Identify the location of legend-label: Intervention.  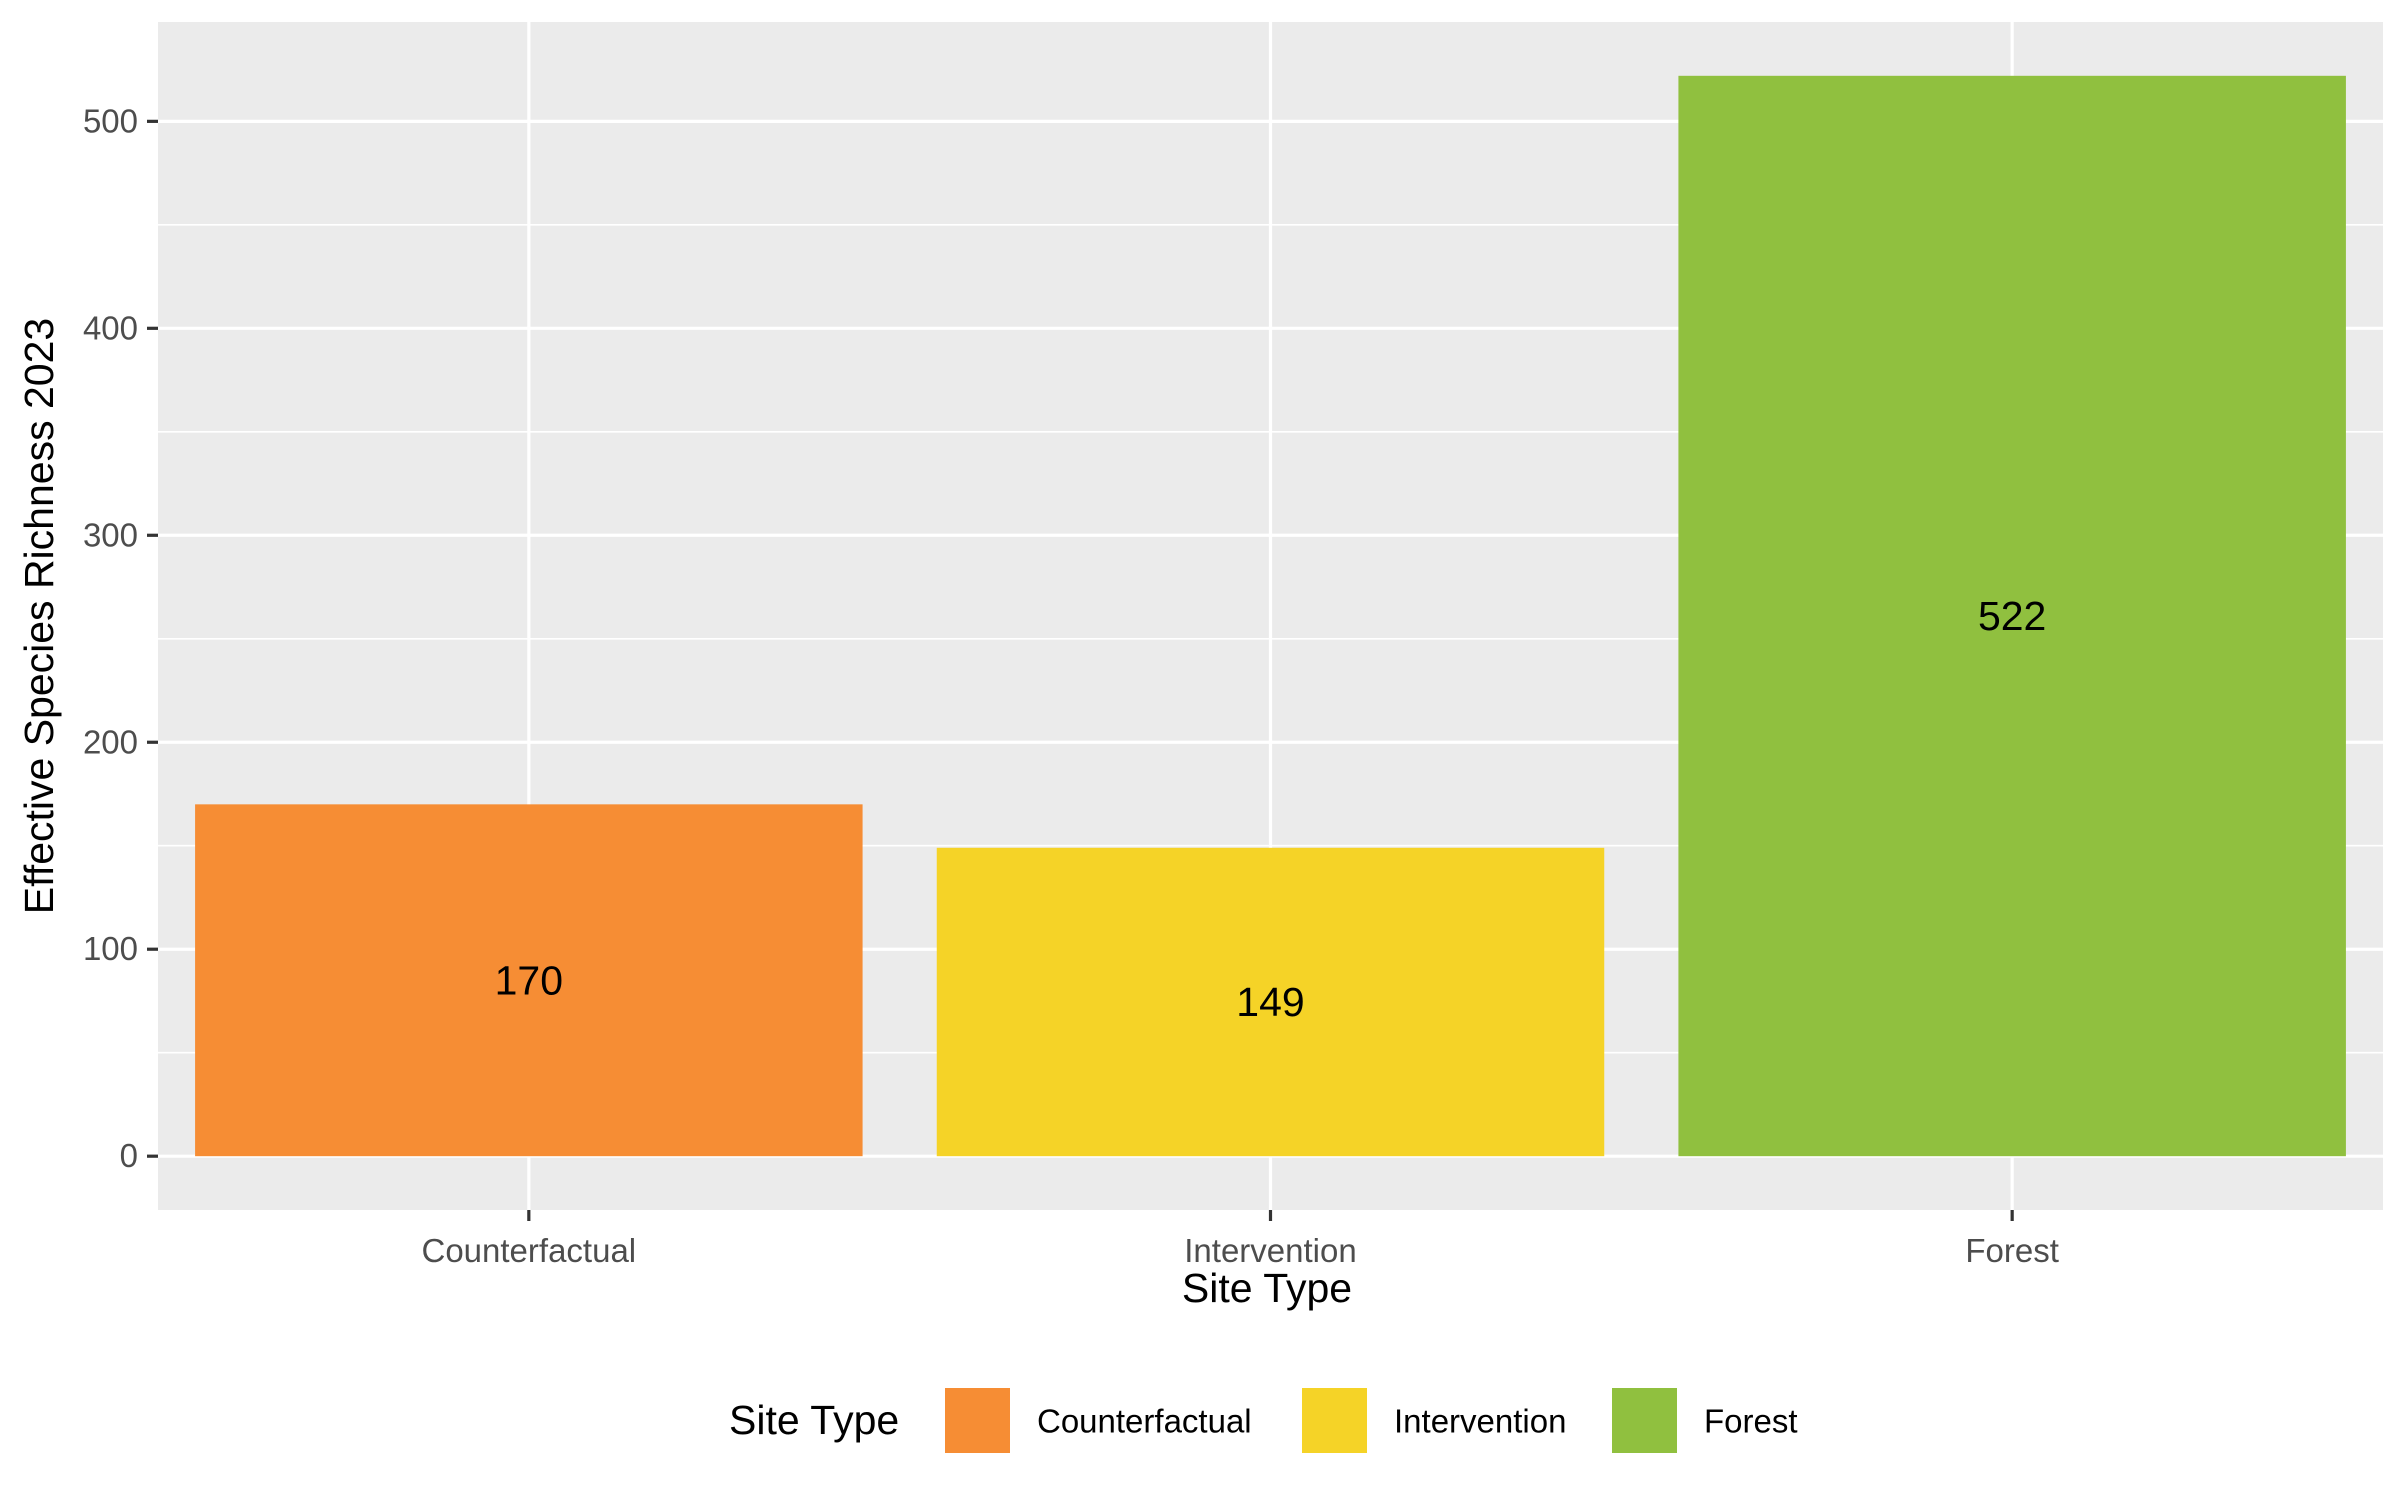
(1480, 1421).